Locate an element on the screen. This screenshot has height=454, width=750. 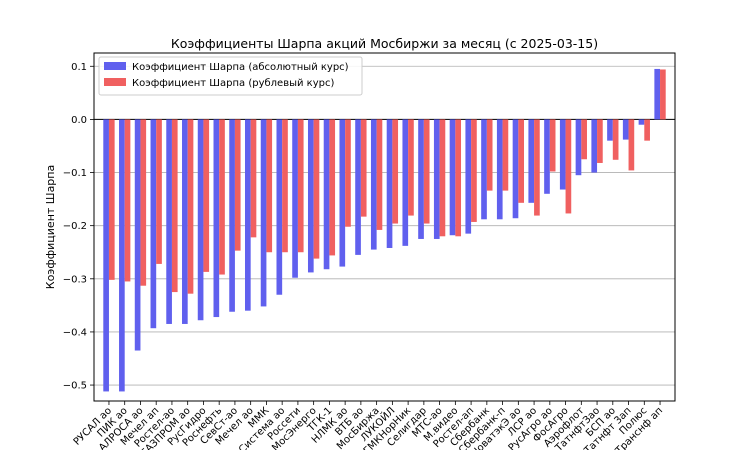
y-tick-label: −0.5 is located at coordinates (75, 386).